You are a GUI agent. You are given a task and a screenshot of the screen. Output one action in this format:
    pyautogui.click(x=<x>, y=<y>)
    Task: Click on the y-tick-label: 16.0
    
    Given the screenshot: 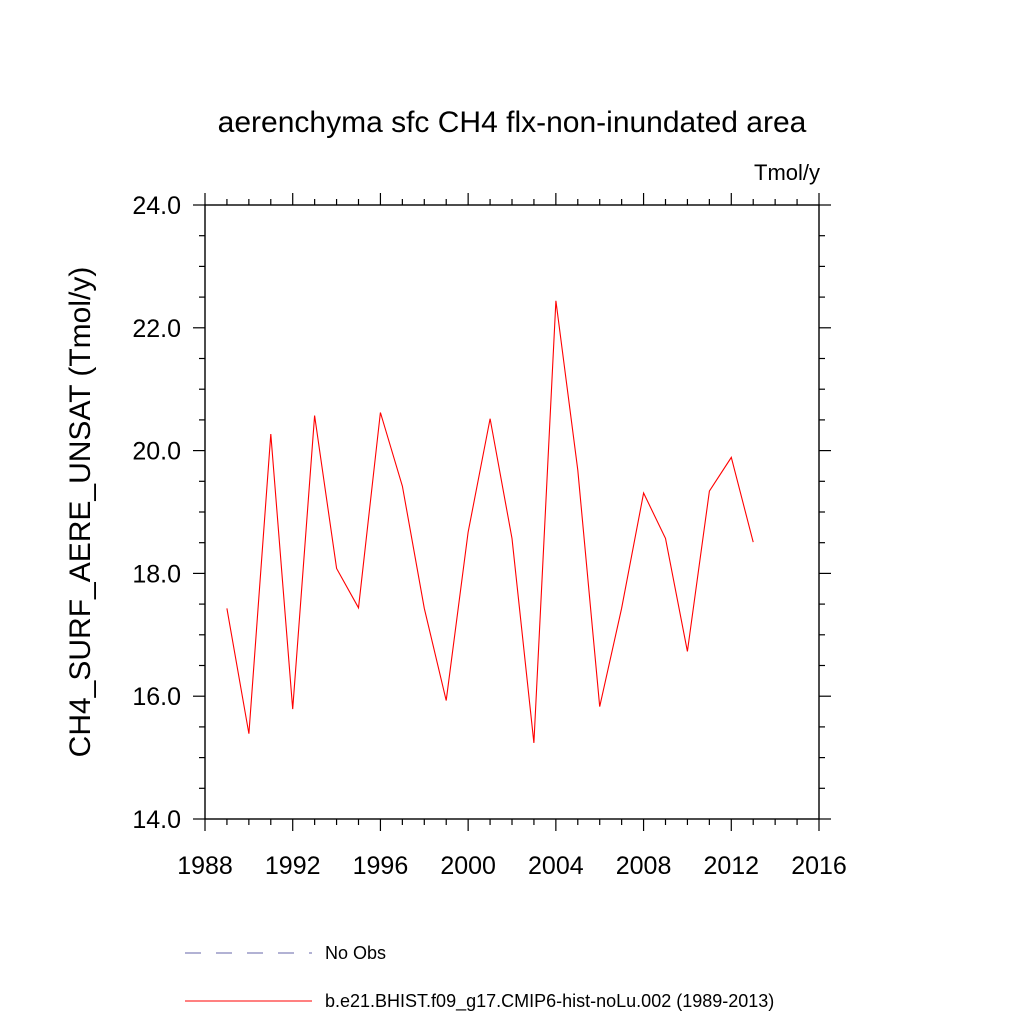 What is the action you would take?
    pyautogui.click(x=156, y=697)
    